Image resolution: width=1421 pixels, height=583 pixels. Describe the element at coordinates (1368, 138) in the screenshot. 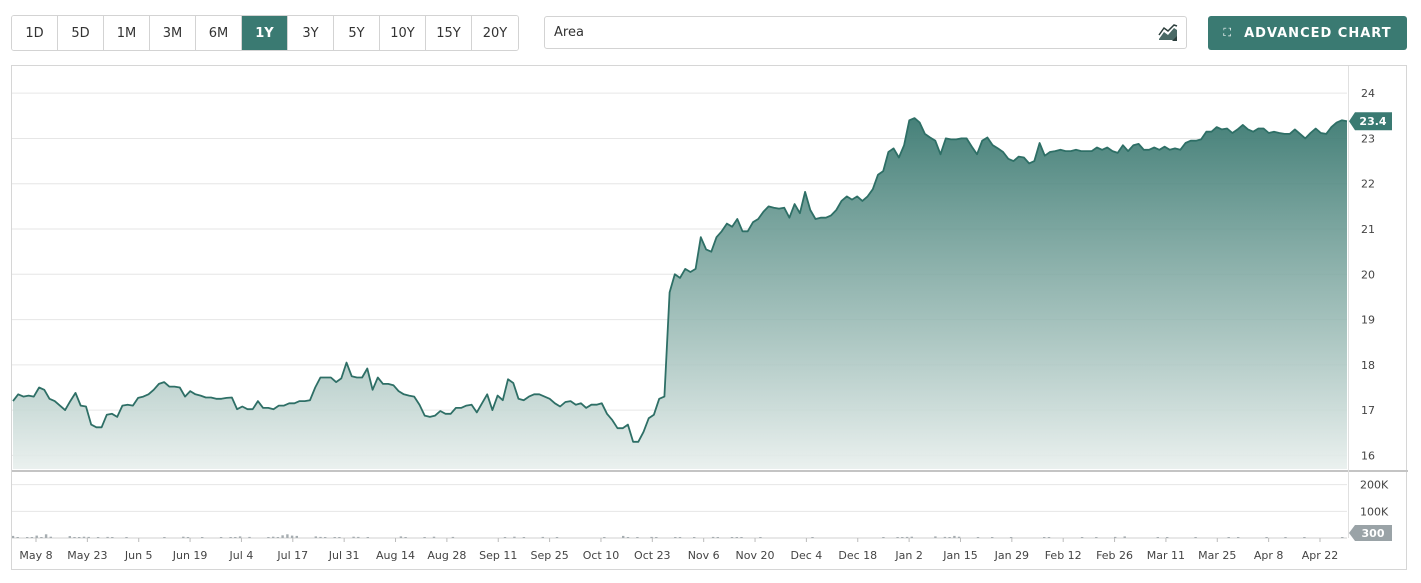

I see `price-tick-label: 23` at that location.